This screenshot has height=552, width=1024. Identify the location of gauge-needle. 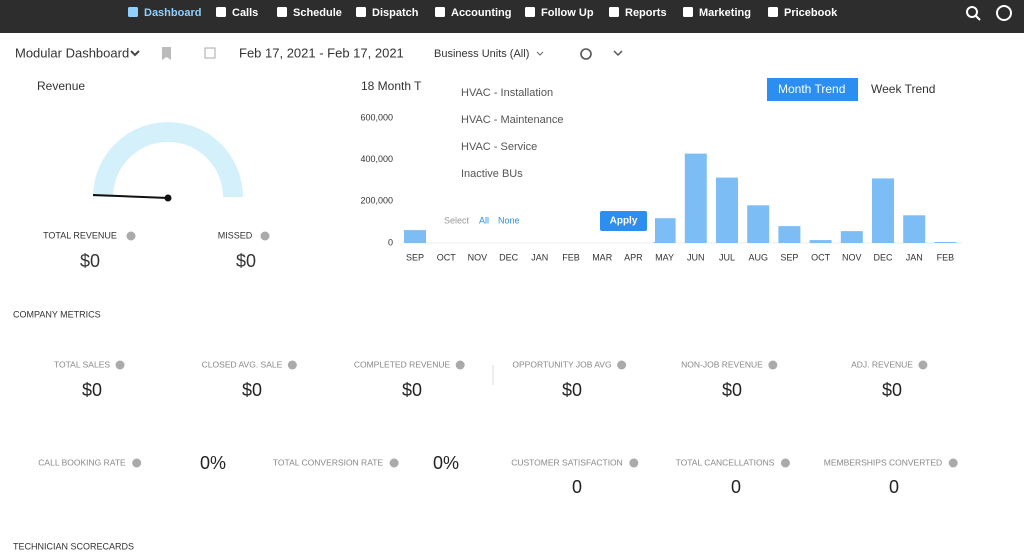
(130, 196).